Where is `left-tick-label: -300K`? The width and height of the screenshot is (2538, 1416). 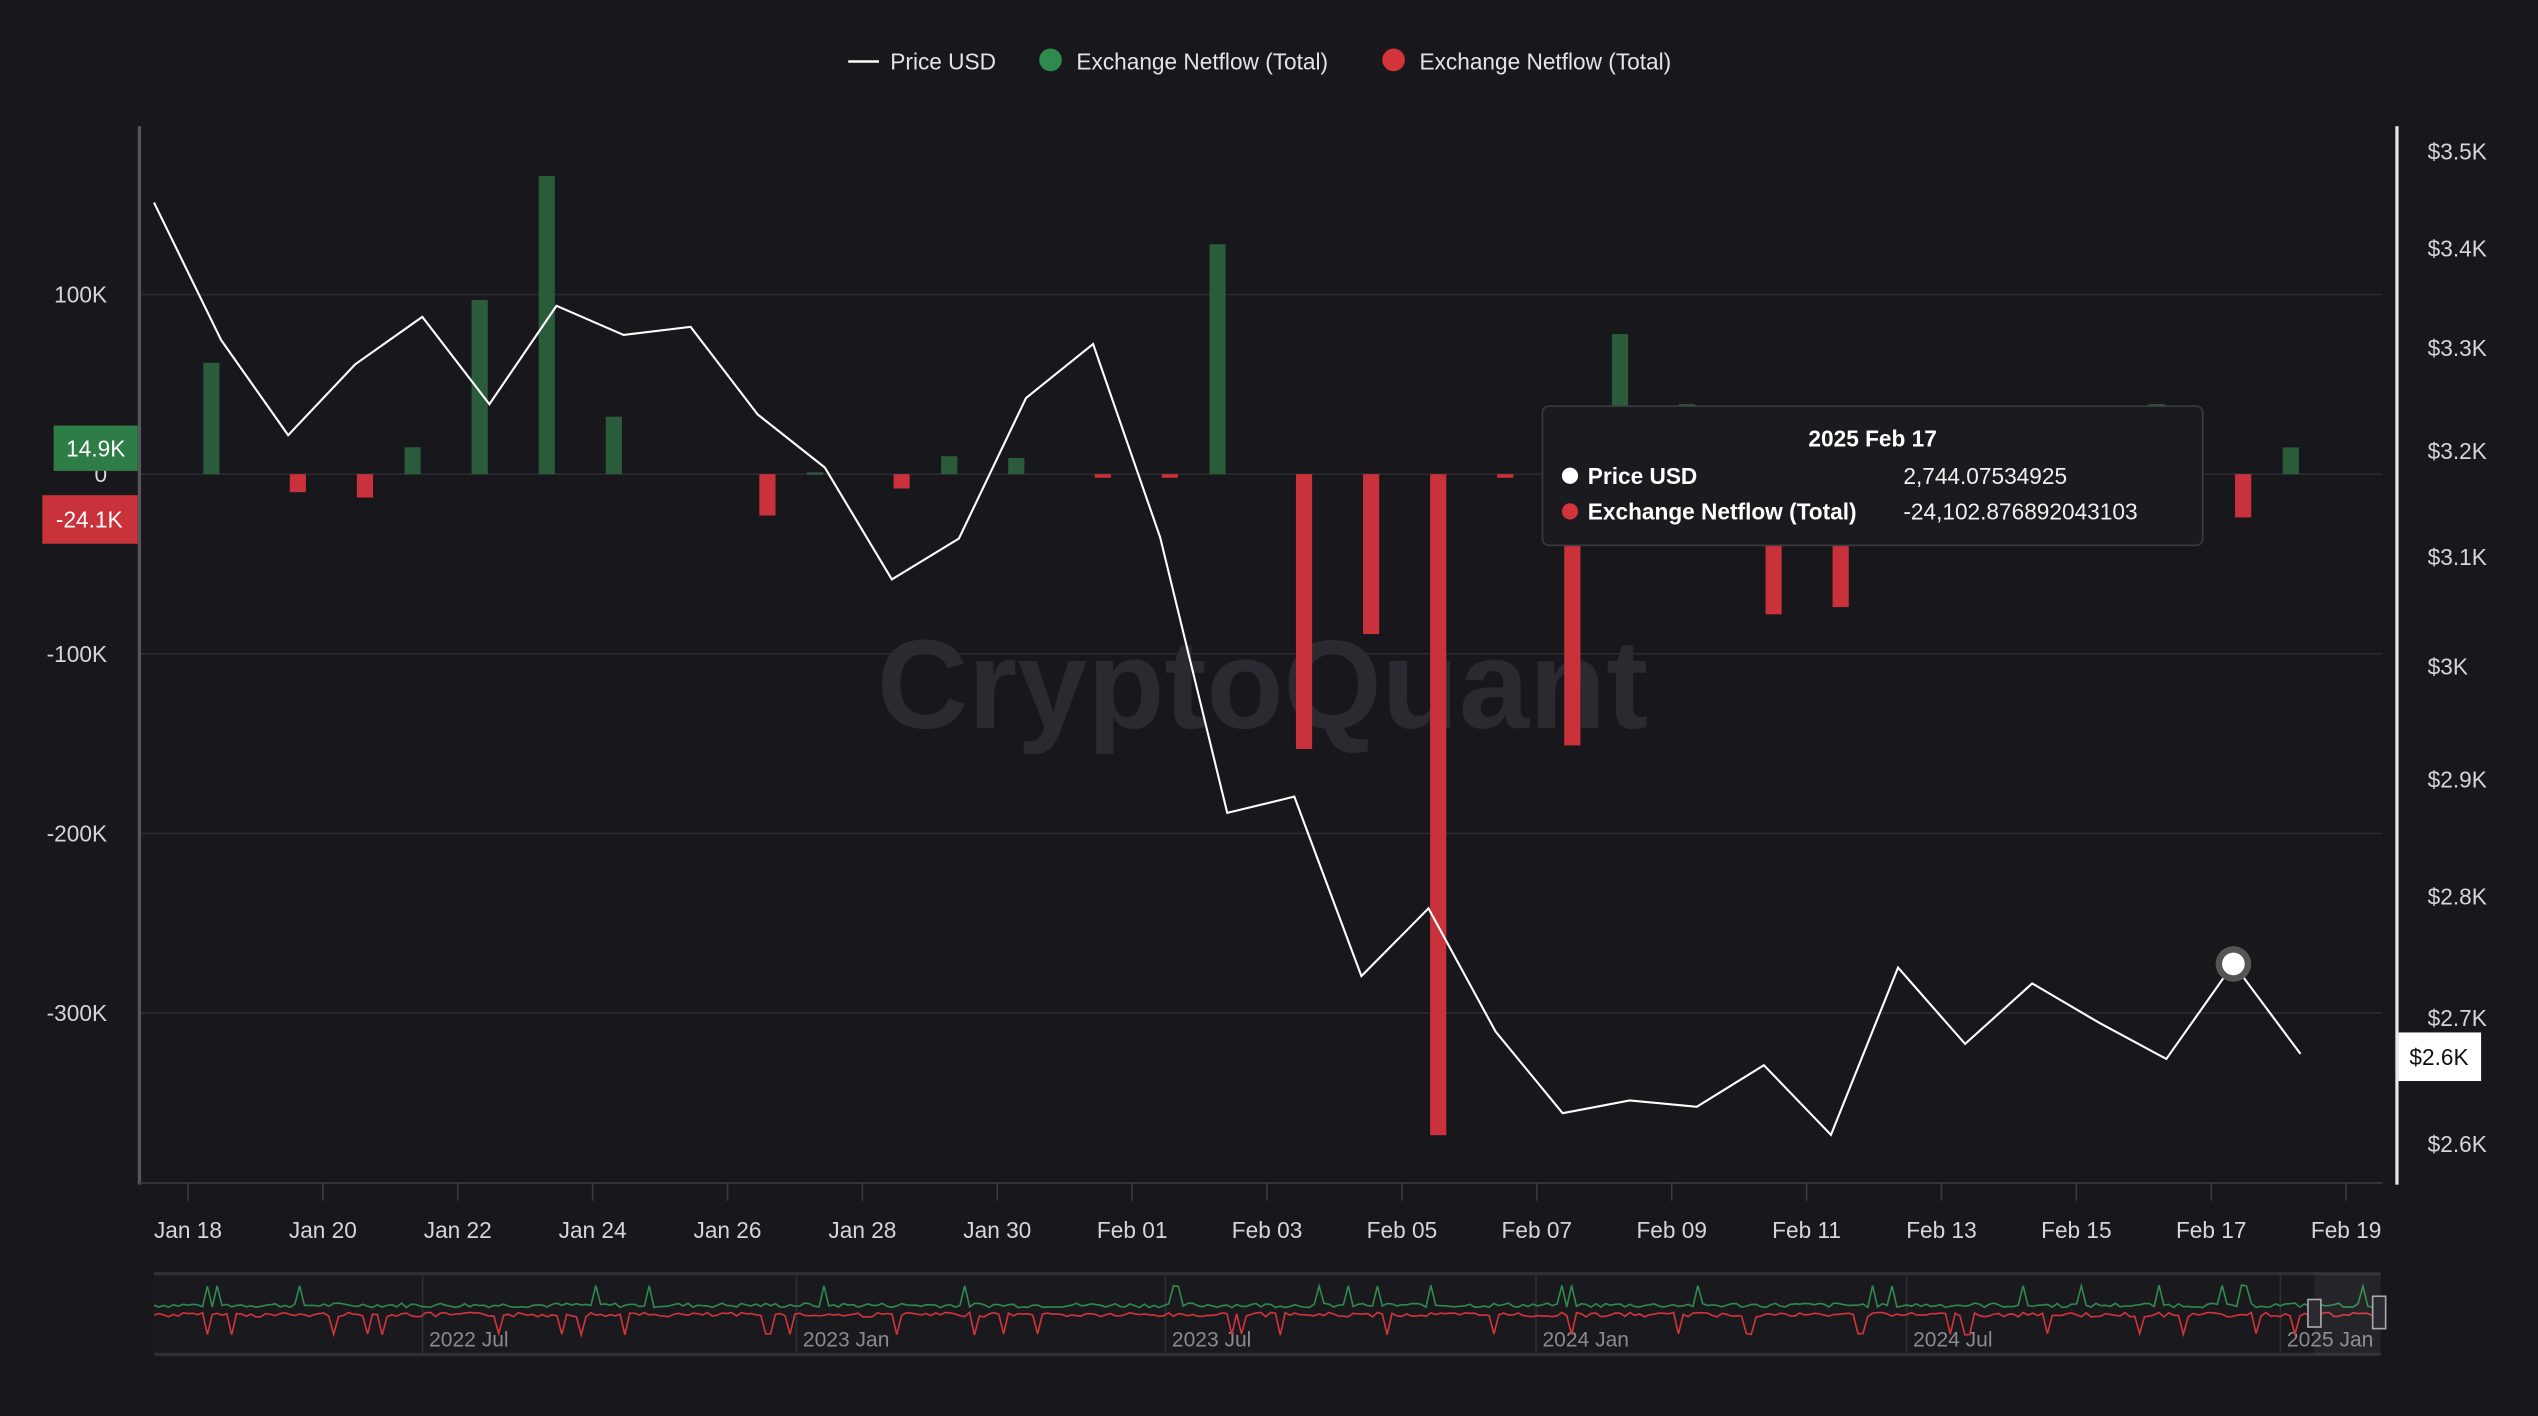
left-tick-label: -300K is located at coordinates (77, 1013).